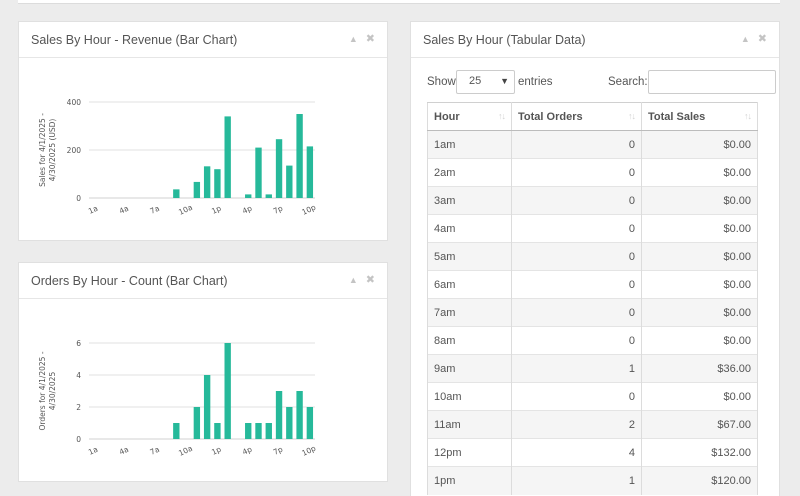 This screenshot has width=800, height=496. Describe the element at coordinates (441, 82) in the screenshot. I see `show-label: Show` at that location.